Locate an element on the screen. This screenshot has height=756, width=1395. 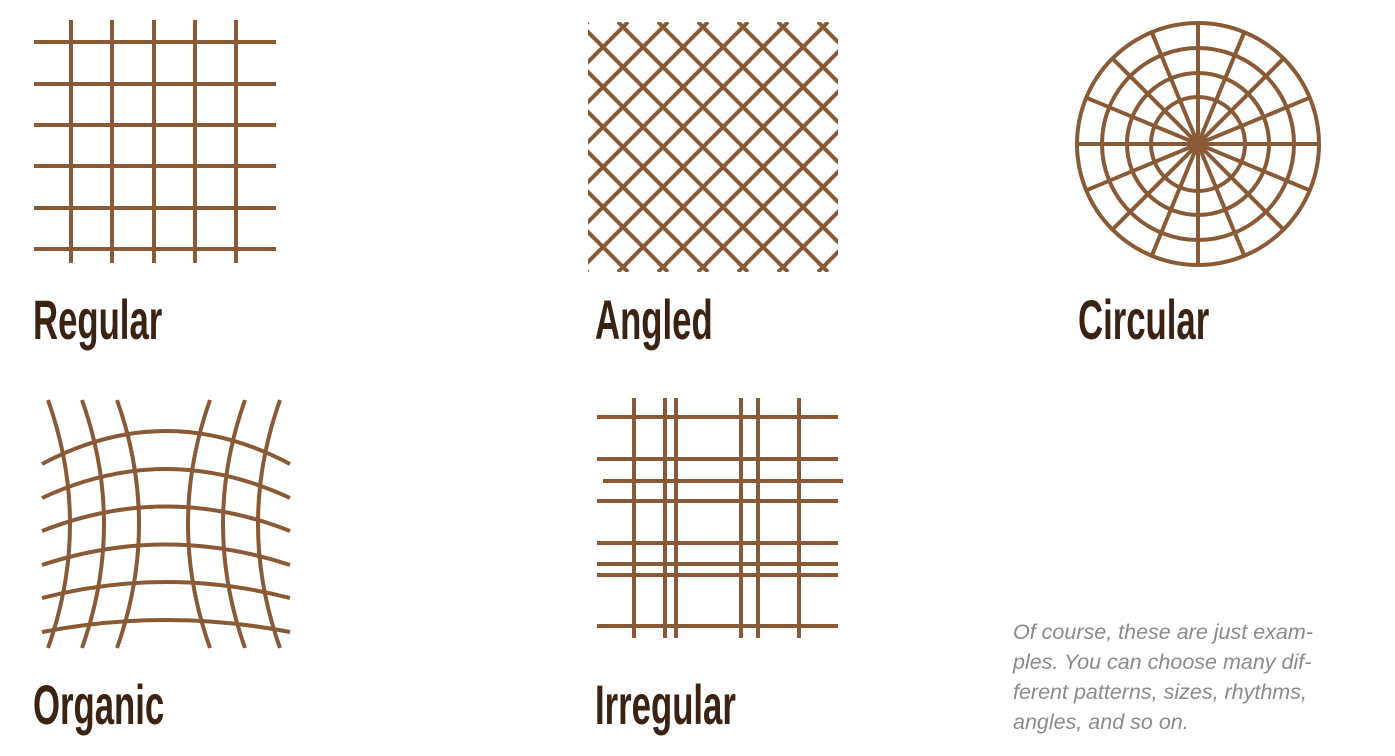
diagonal-grid-icon is located at coordinates (713, 147).